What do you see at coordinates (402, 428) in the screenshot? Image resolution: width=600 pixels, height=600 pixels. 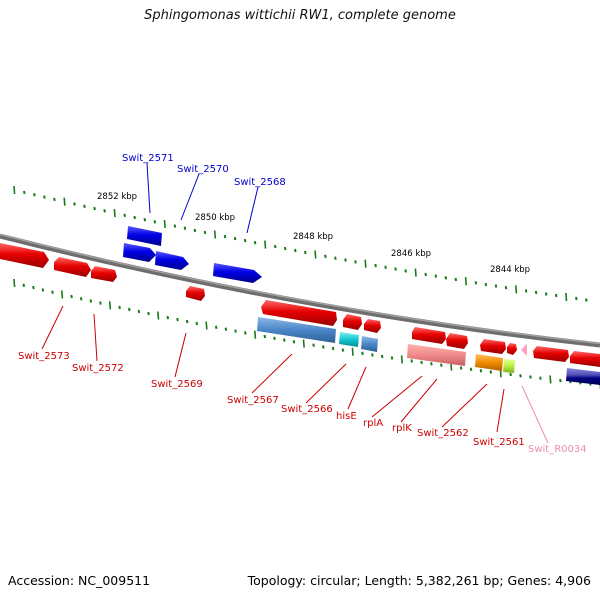 I see `gene-label-rplk: rplK` at bounding box center [402, 428].